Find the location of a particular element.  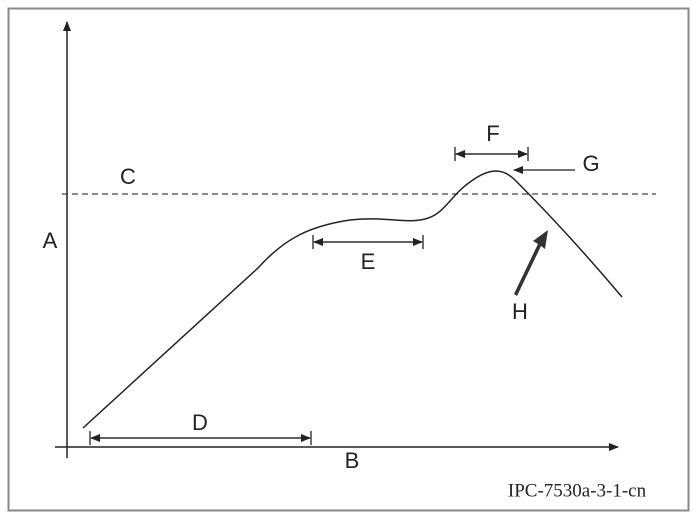

label: D is located at coordinates (200, 422).